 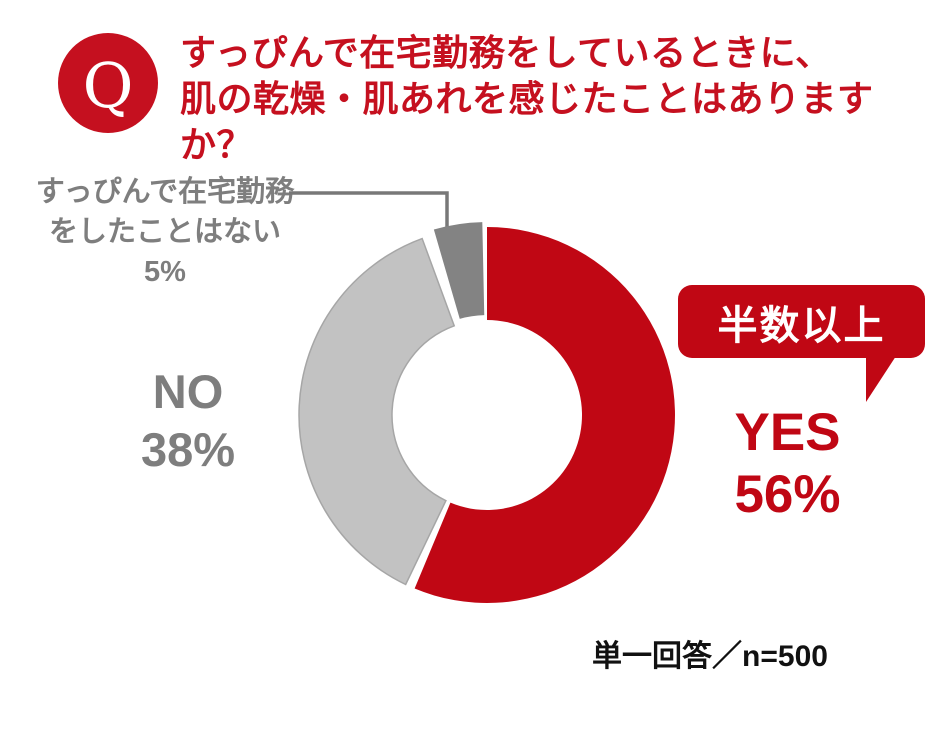 What do you see at coordinates (710, 656) in the screenshot?
I see `survey-note: 単一回答／n=500` at bounding box center [710, 656].